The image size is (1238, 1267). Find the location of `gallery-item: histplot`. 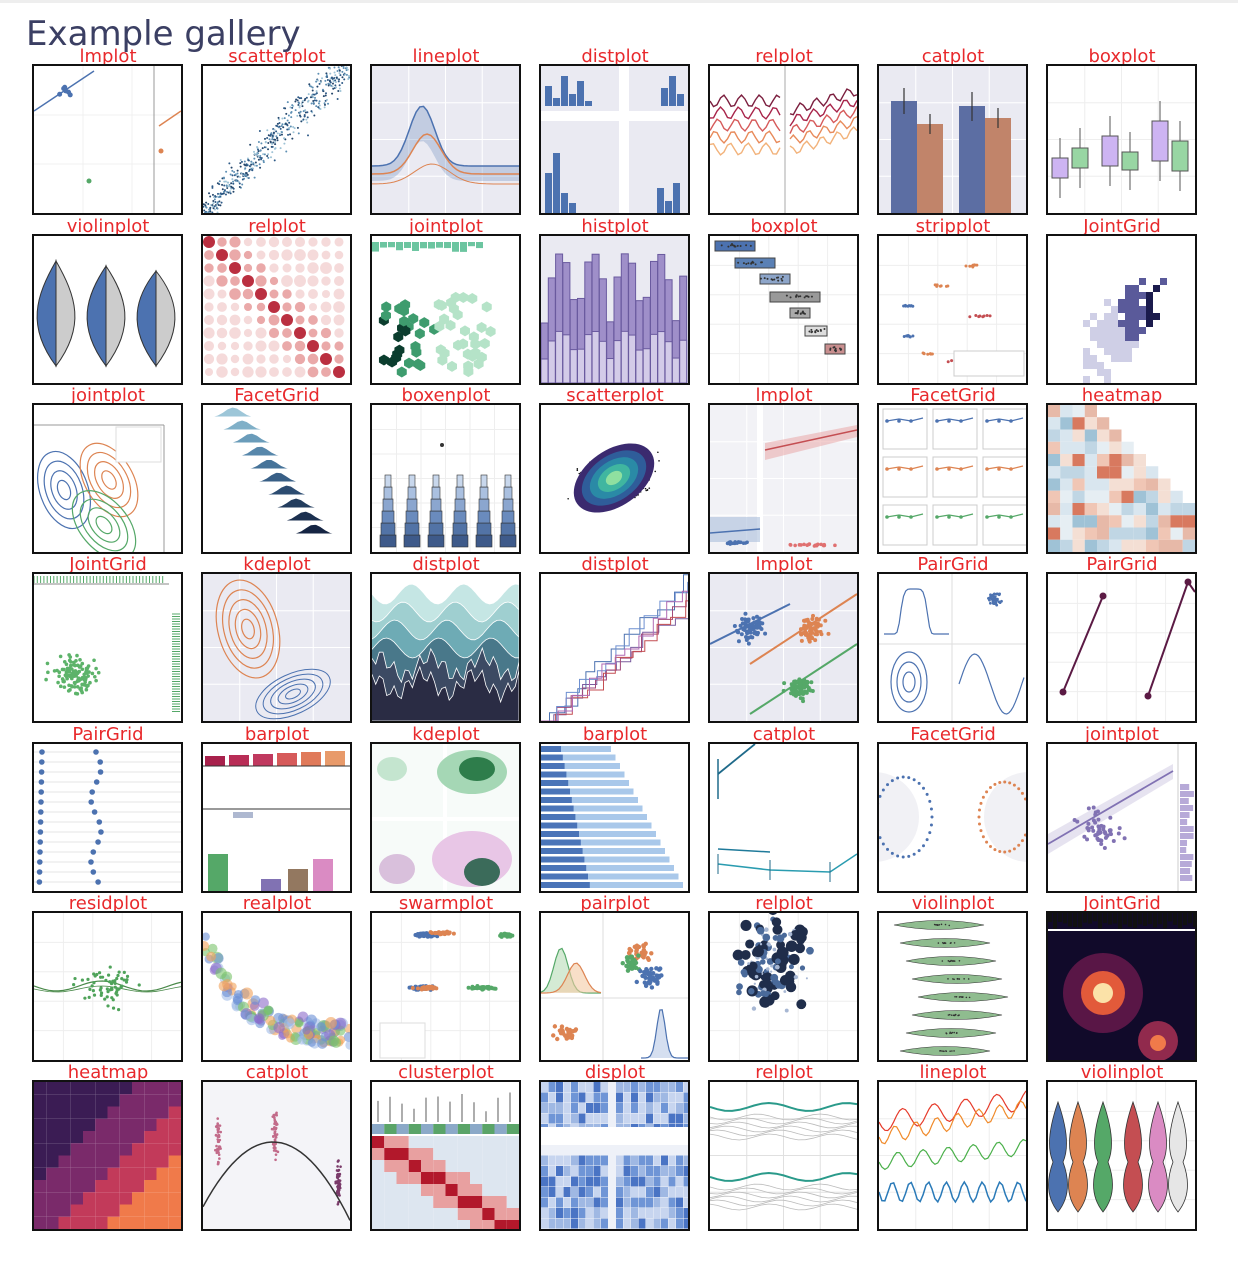

gallery-item: histplot is located at coordinates (615, 302).